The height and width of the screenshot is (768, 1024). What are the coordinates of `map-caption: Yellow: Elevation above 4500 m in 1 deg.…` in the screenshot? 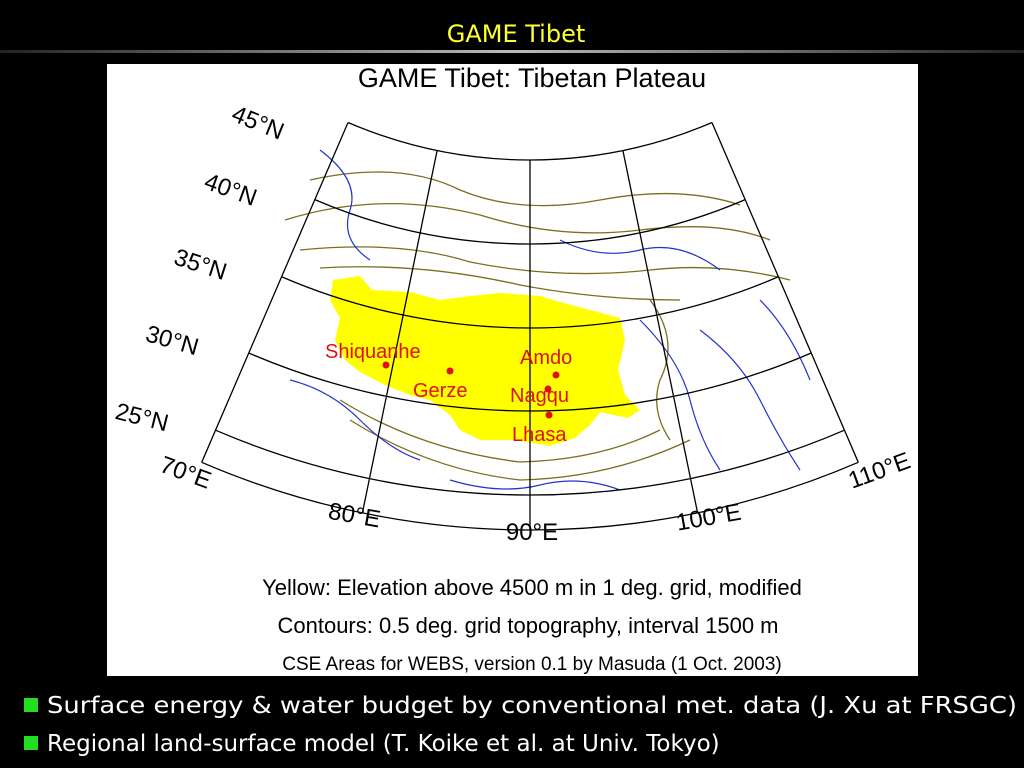 It's located at (532, 587).